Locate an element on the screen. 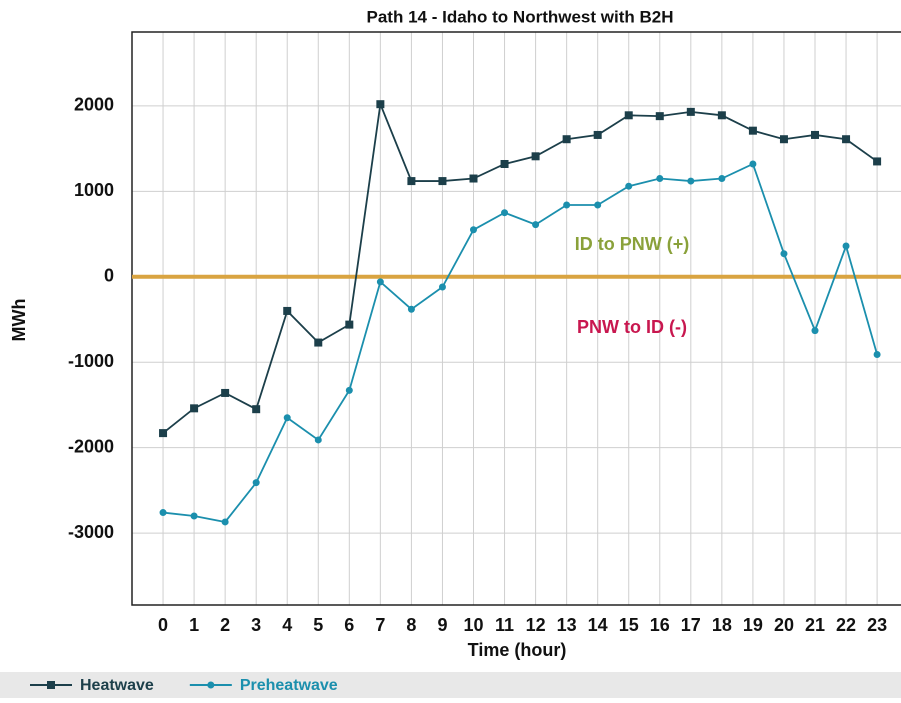 Image resolution: width=901 pixels, height=703 pixels. y-tick-label: 2000 is located at coordinates (94, 105).